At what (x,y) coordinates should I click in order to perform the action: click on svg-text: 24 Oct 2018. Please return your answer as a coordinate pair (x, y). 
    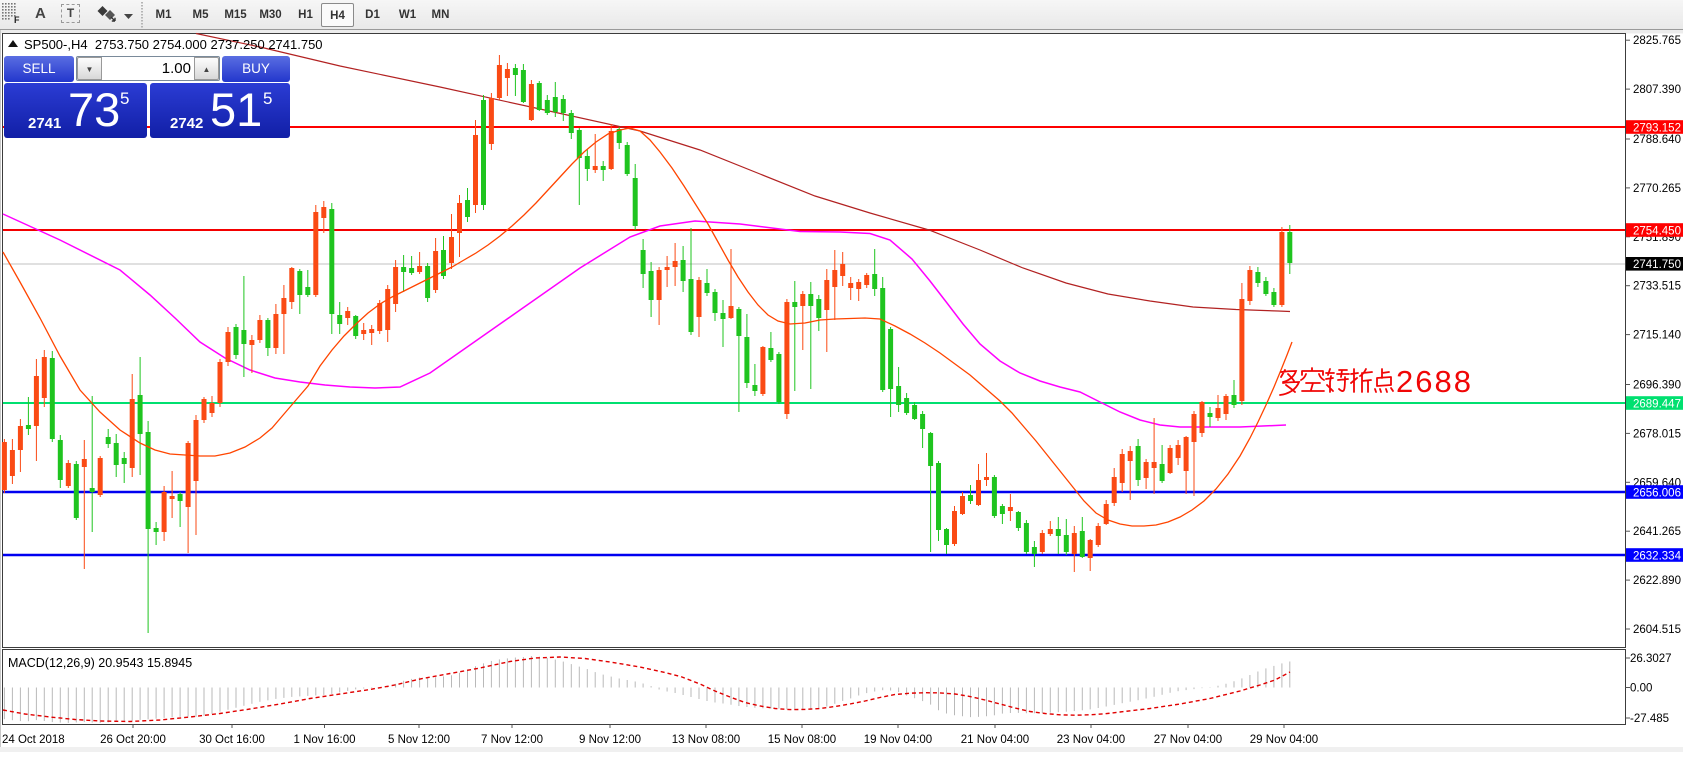
    Looking at the image, I should click on (33, 740).